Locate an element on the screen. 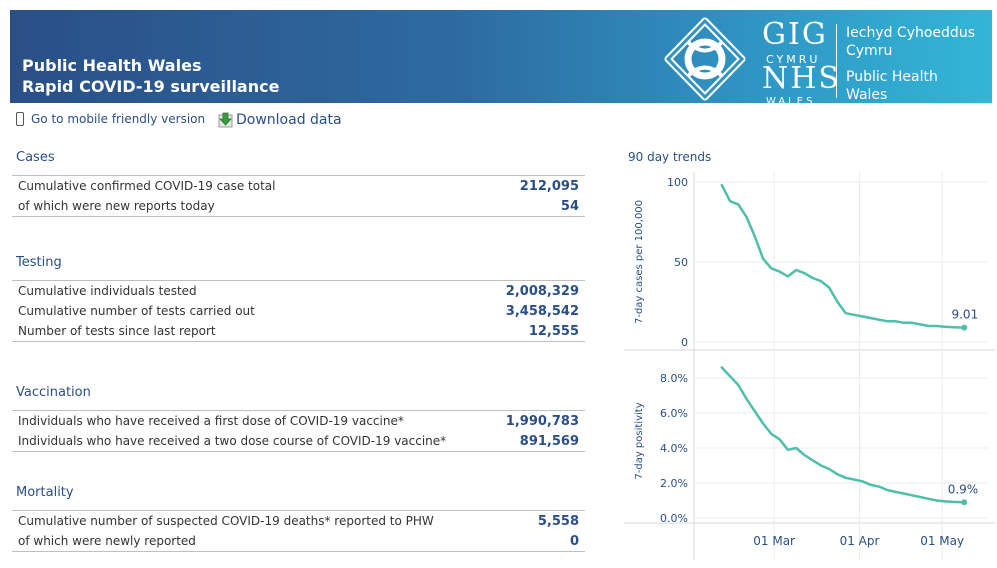 This screenshot has width=997, height=568. testing-section-title: Testing is located at coordinates (39, 262).